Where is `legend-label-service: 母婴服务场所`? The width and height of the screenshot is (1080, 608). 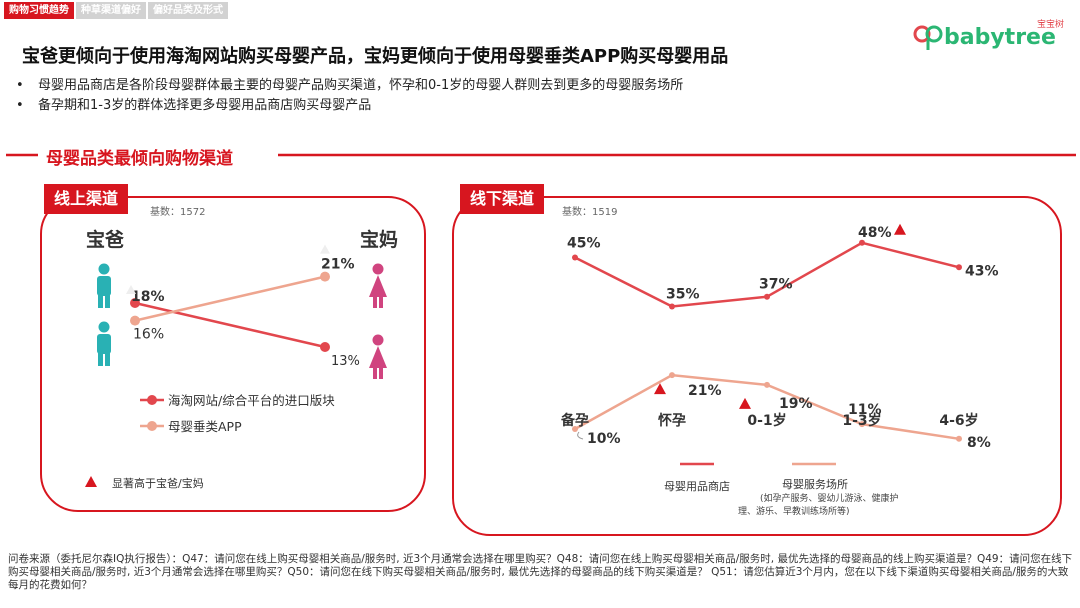
legend-label-service: 母婴服务场所 is located at coordinates (815, 484).